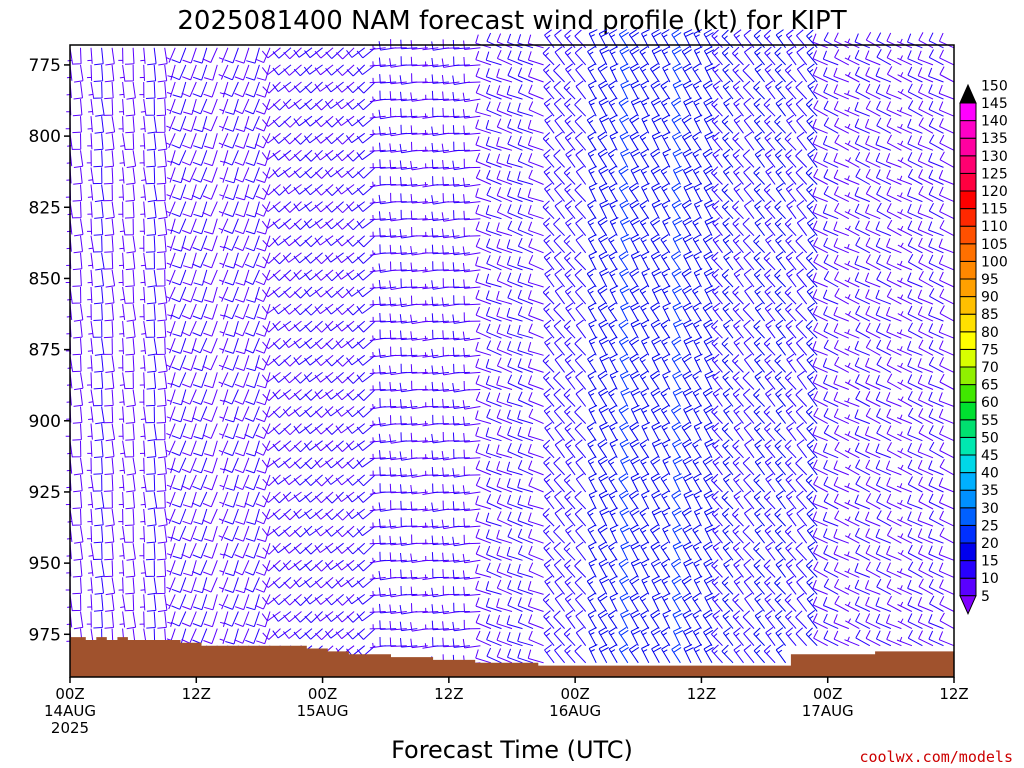 This screenshot has width=1024, height=768. Describe the element at coordinates (45, 635) in the screenshot. I see `y-tick-label: 975` at that location.